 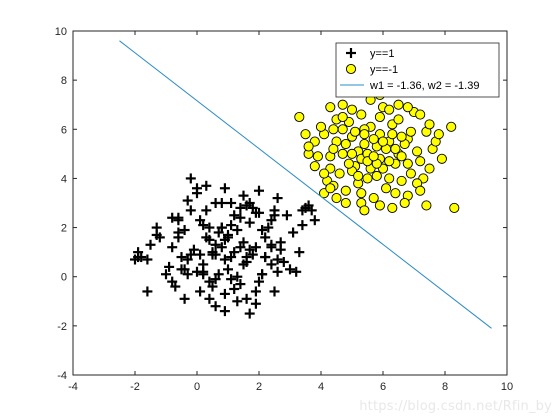 What do you see at coordinates (73, 387) in the screenshot?
I see `x-tick-label: -4` at bounding box center [73, 387].